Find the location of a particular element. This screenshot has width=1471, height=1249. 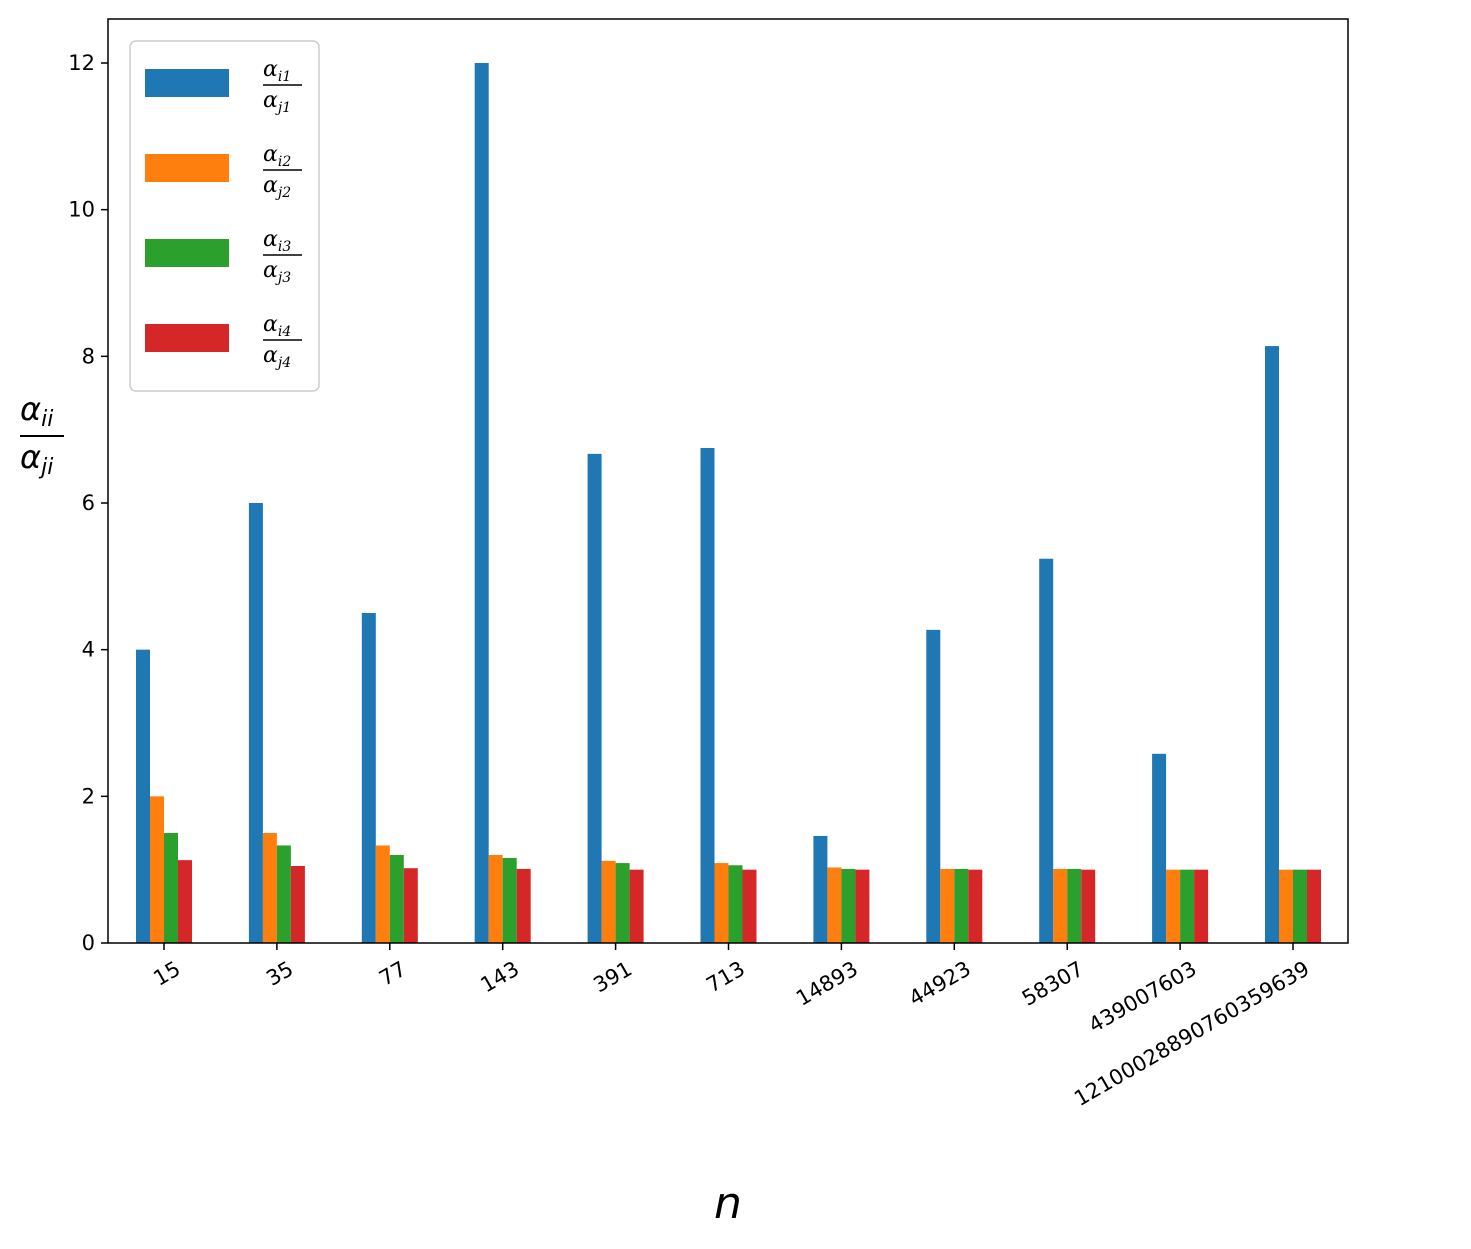

y-tick-label: 0 is located at coordinates (88, 943).